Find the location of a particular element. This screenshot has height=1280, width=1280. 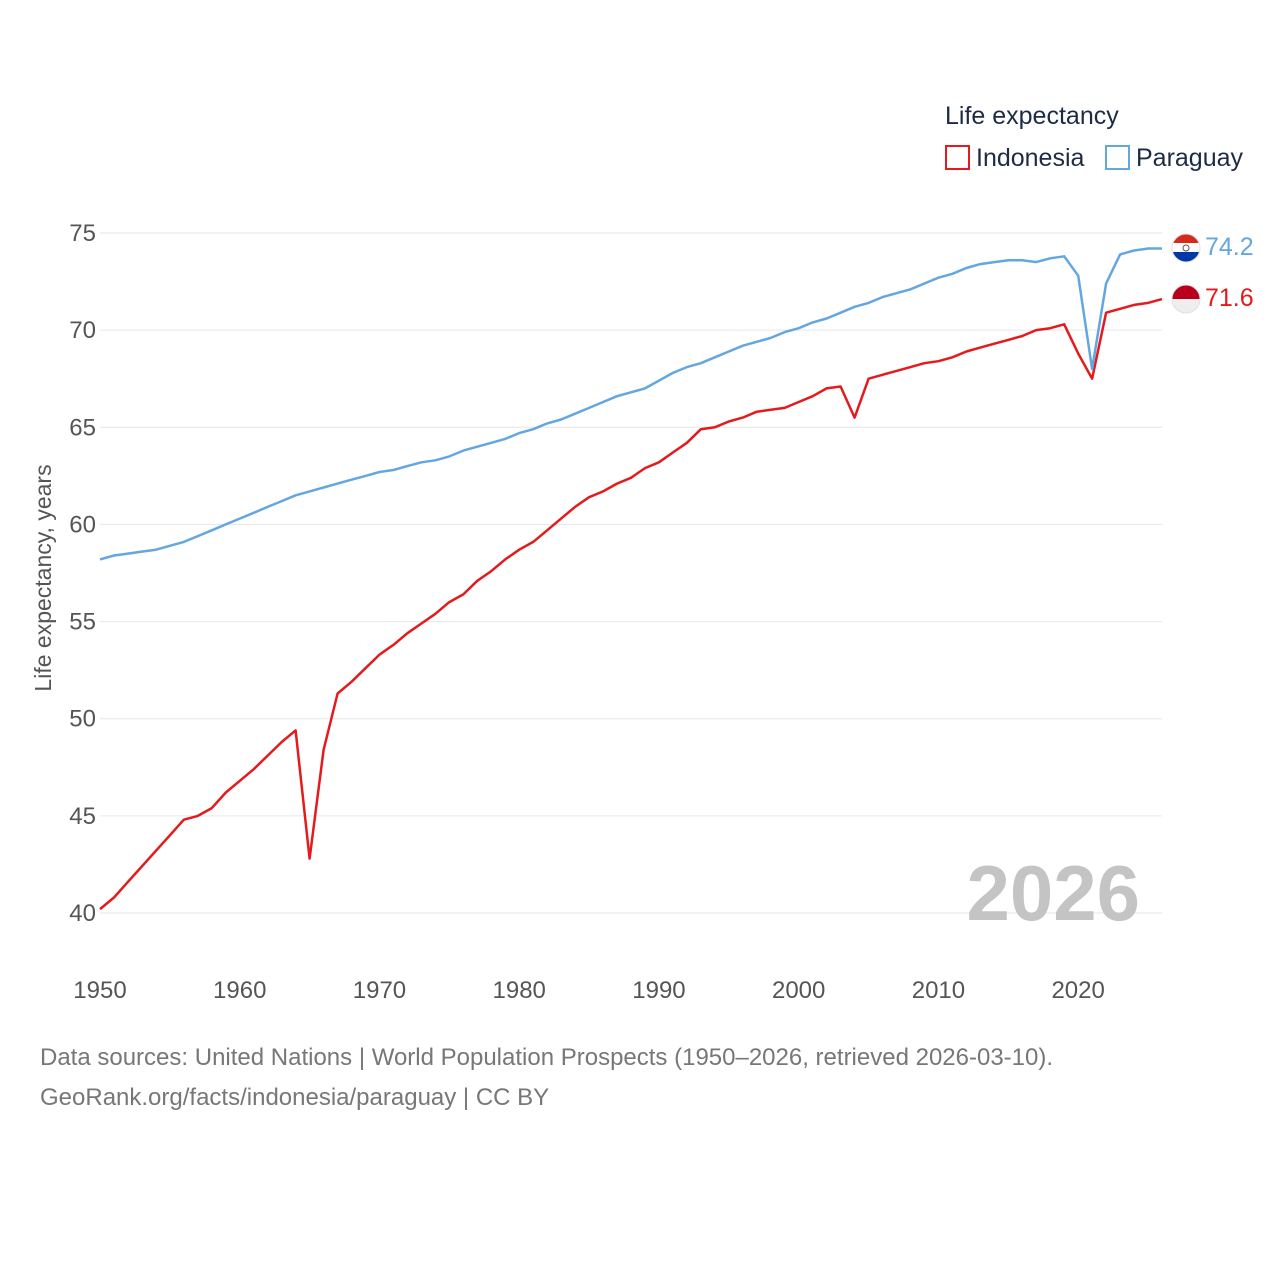

y-tick-label-70: 70 is located at coordinates (82, 330).